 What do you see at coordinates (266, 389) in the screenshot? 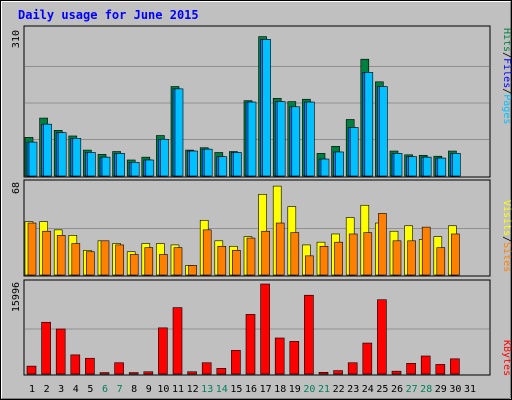
I see `x-tick-label: 17` at bounding box center [266, 389].